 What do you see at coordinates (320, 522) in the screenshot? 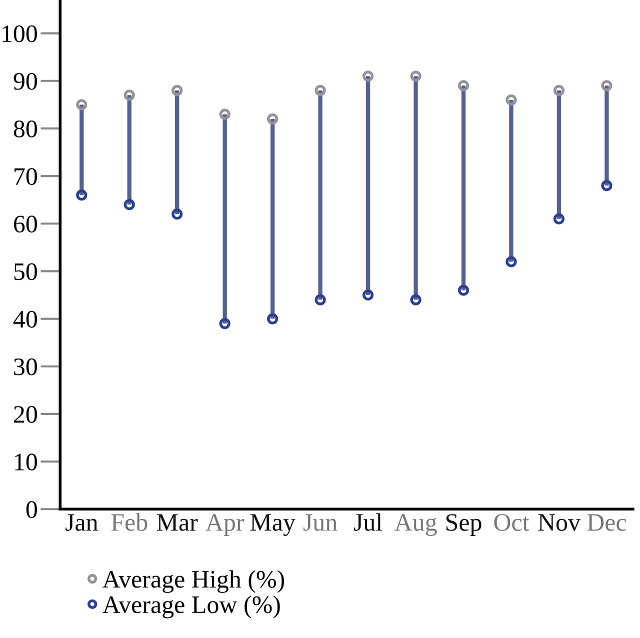
I see `x-tick-label: Jun` at bounding box center [320, 522].